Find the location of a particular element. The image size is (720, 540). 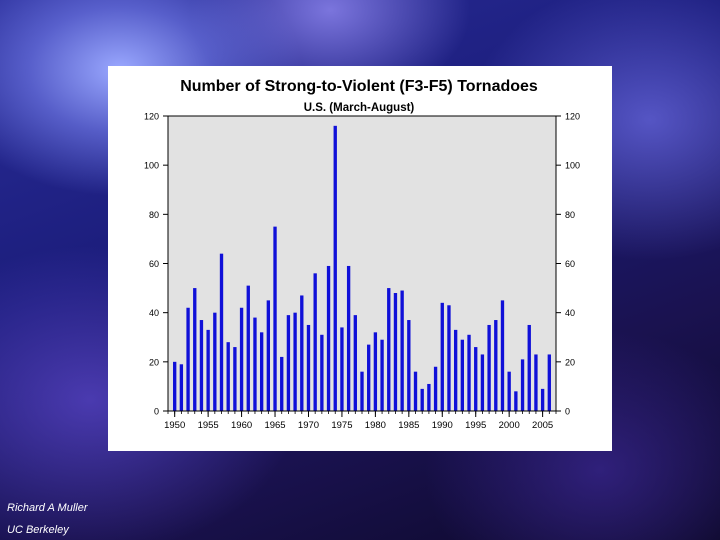

bar-1984 is located at coordinates (402, 350).